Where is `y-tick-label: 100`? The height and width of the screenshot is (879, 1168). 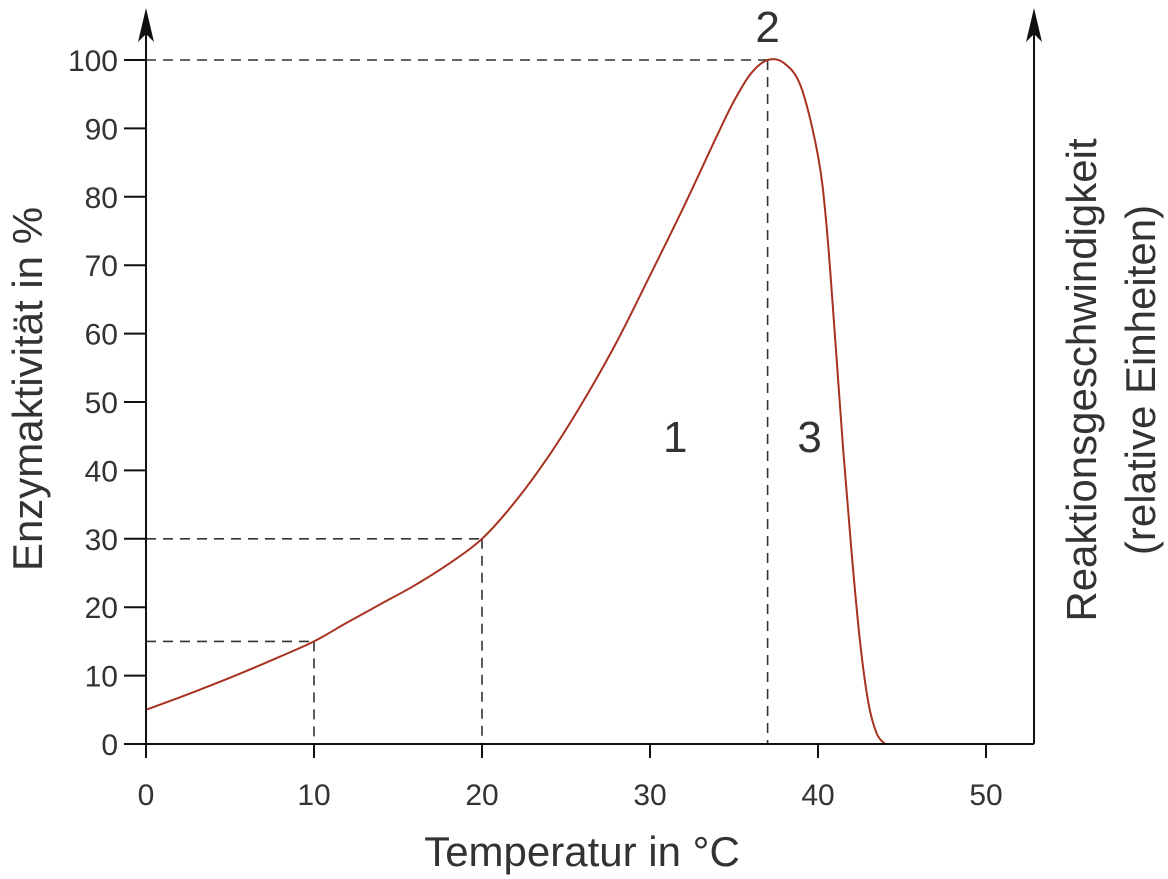 y-tick-label: 100 is located at coordinates (93, 61).